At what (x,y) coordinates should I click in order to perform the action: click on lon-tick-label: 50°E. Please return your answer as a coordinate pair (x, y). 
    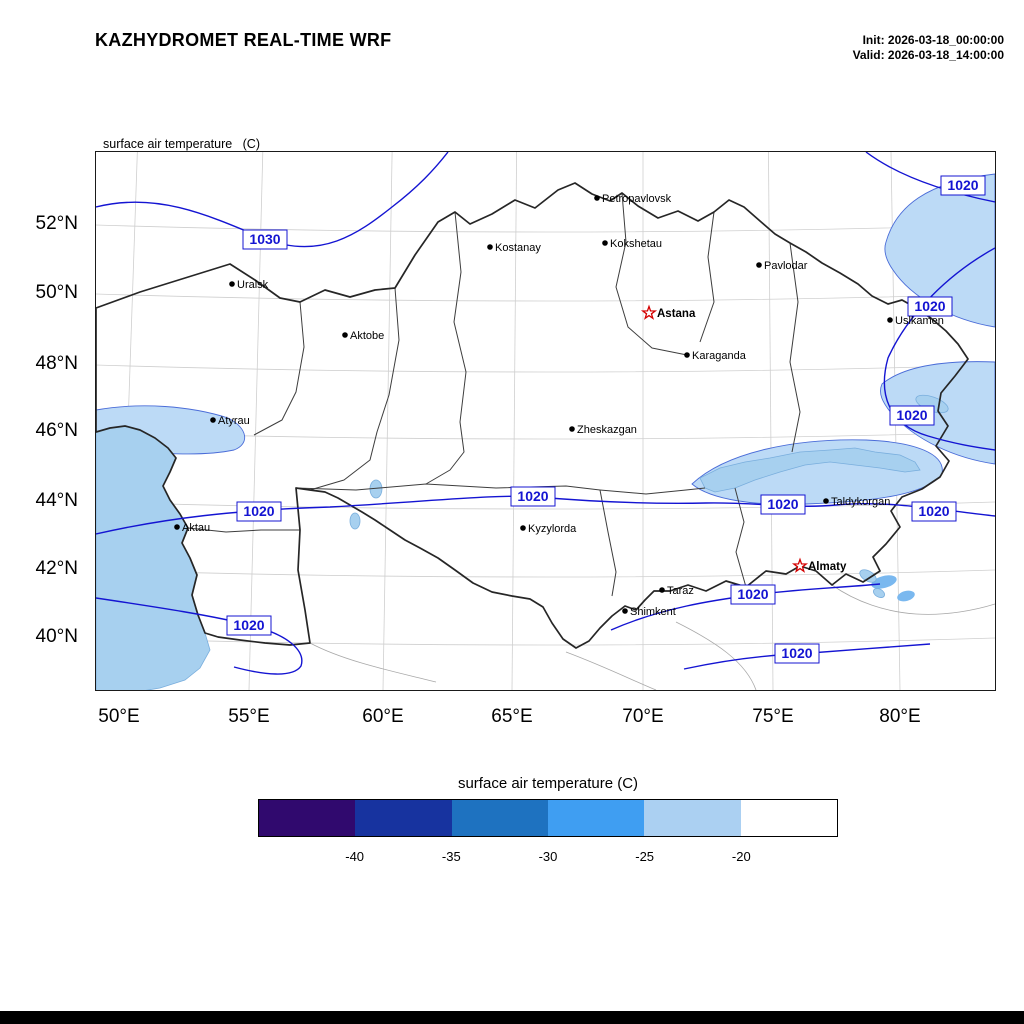
    Looking at the image, I should click on (119, 716).